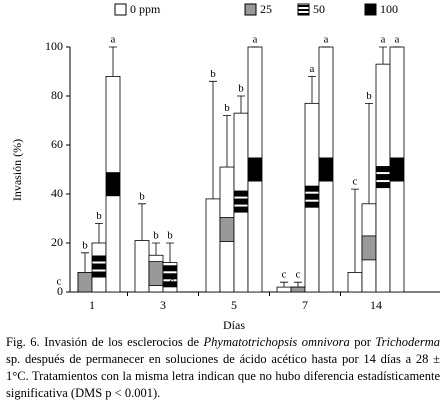 The height and width of the screenshot is (411, 446). I want to click on x-axis-title: Días, so click(234, 325).